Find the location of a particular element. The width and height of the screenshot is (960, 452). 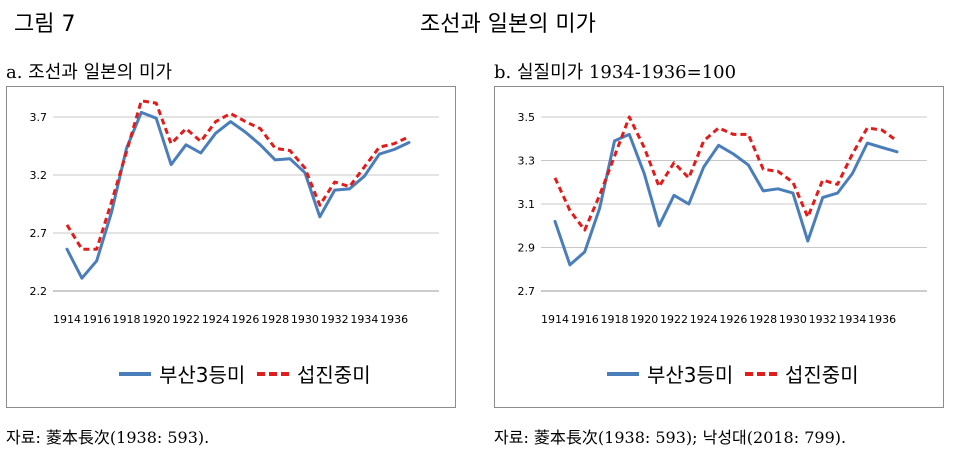

y-tick-label: 2.2 is located at coordinates (39, 291).